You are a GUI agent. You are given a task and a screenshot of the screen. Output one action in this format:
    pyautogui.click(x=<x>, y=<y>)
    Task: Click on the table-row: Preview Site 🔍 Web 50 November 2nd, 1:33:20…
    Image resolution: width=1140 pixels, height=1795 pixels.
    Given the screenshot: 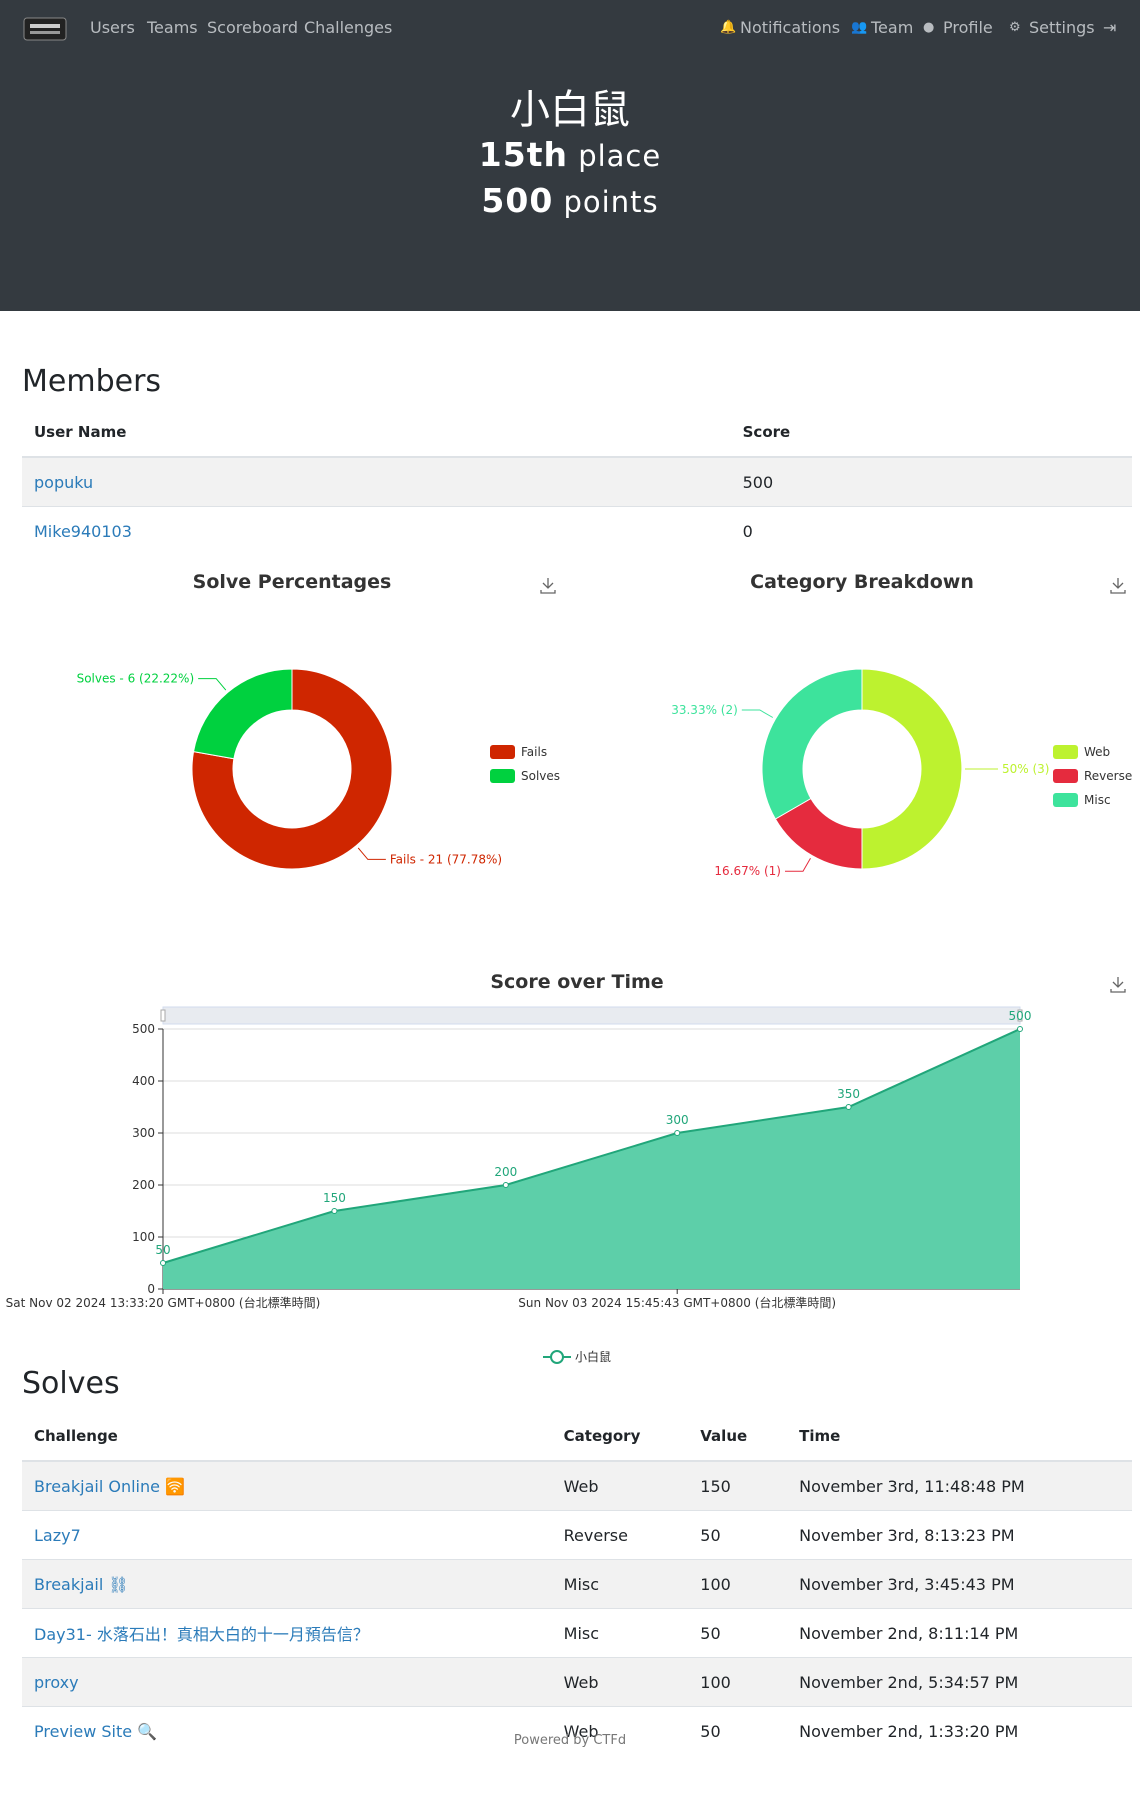 What is the action you would take?
    pyautogui.click(x=577, y=1730)
    